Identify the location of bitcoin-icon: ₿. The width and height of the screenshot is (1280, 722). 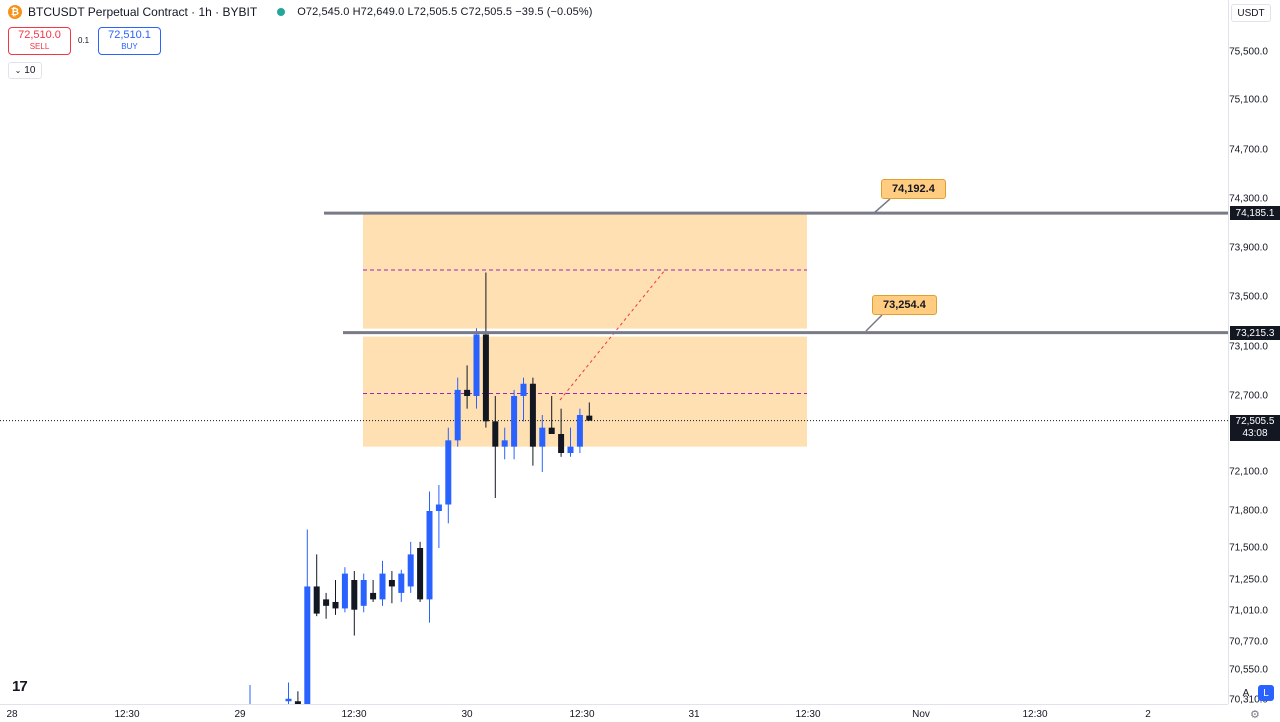
(15, 12).